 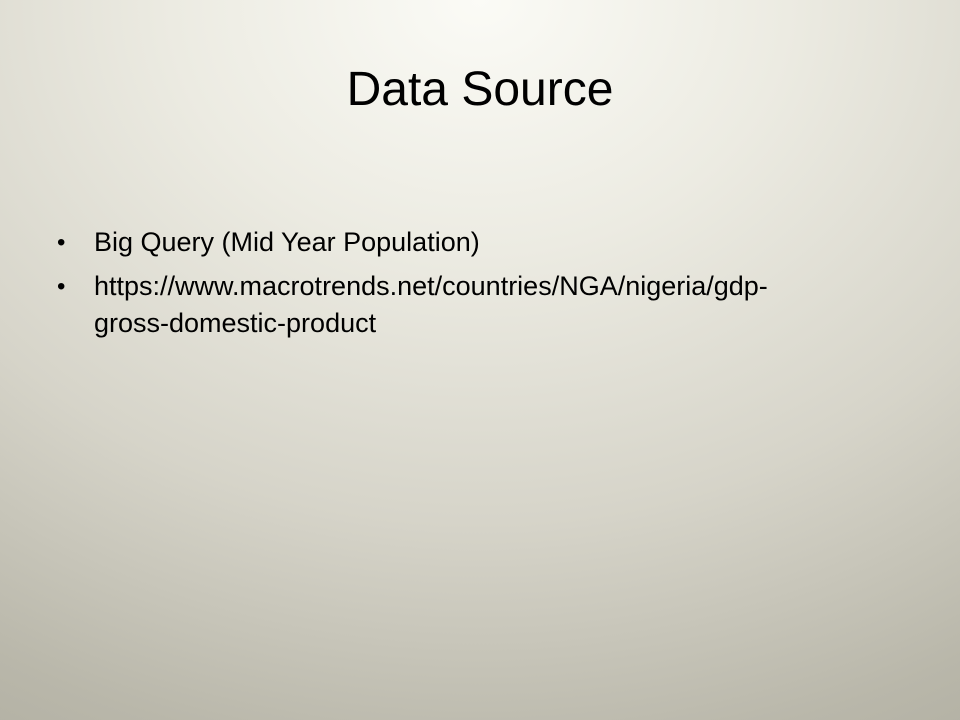 What do you see at coordinates (235, 323) in the screenshot?
I see `bullet-url-line-2: gross-domestic-product` at bounding box center [235, 323].